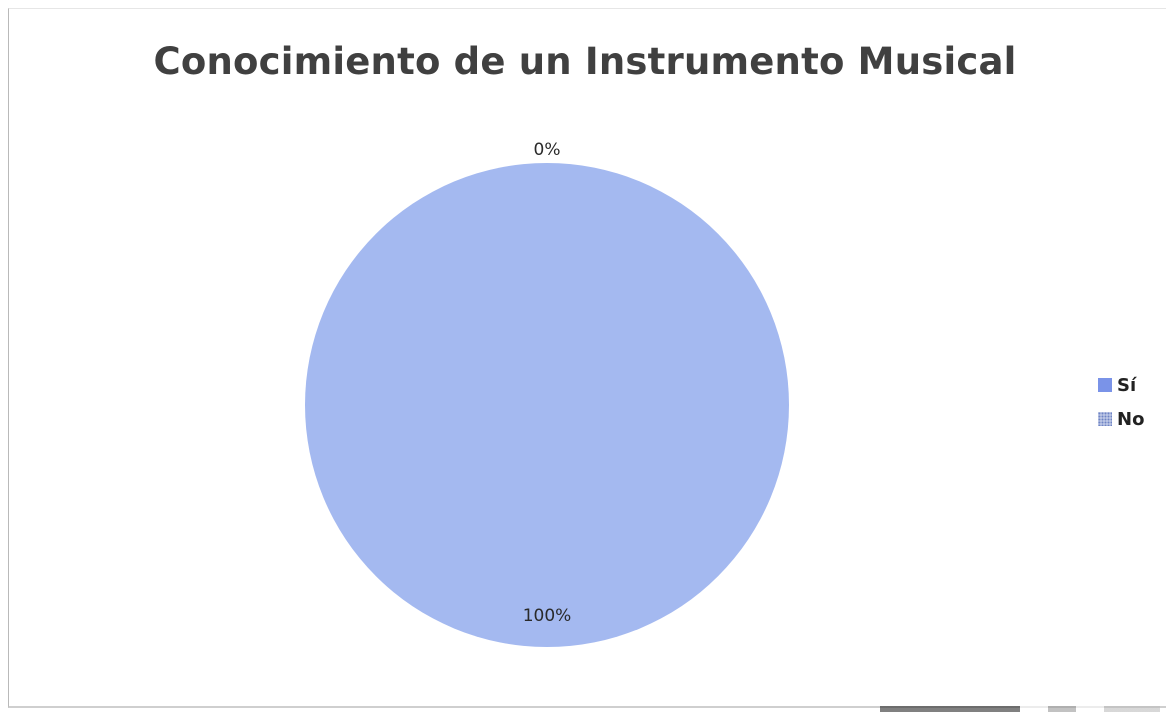 The height and width of the screenshot is (715, 1170). What do you see at coordinates (1127, 385) in the screenshot?
I see `legend-label-si: Sí` at bounding box center [1127, 385].